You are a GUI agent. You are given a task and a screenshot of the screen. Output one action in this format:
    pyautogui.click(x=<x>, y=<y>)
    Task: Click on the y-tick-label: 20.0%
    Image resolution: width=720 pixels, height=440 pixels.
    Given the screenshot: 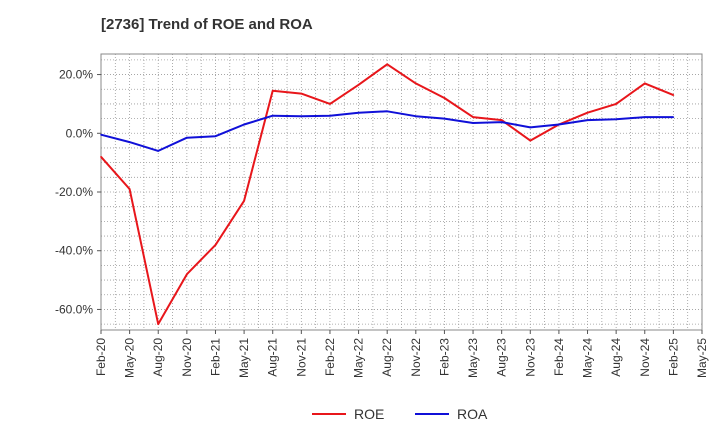 What is the action you would take?
    pyautogui.click(x=76, y=75)
    